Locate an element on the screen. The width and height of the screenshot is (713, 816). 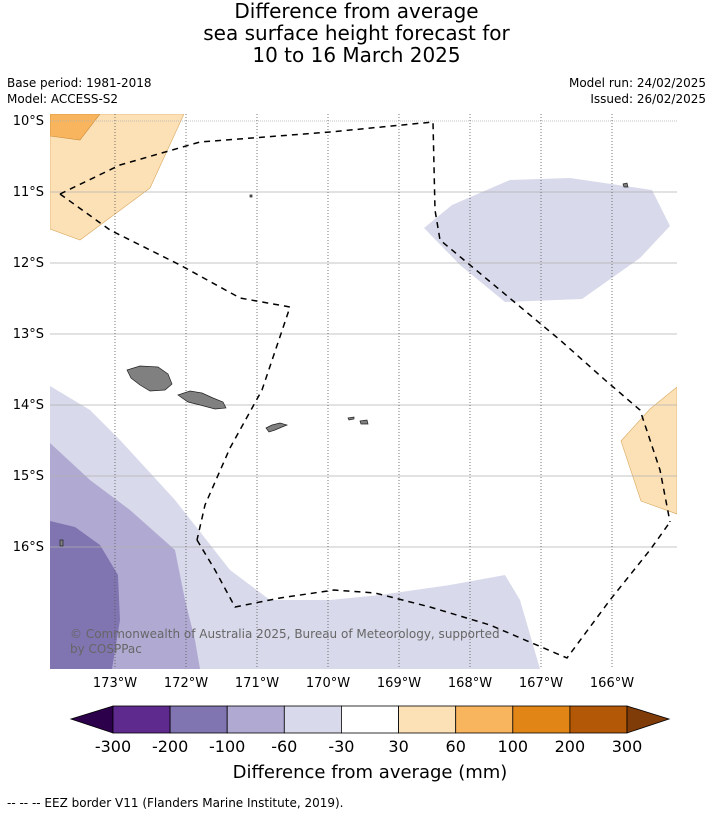
eez-samoa-border is located at coordinates (175, 367).